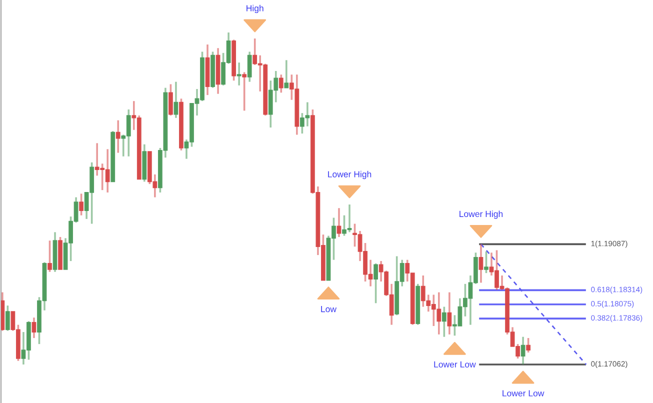 The image size is (653, 403). What do you see at coordinates (329, 309) in the screenshot?
I see `annotation: Low` at bounding box center [329, 309].